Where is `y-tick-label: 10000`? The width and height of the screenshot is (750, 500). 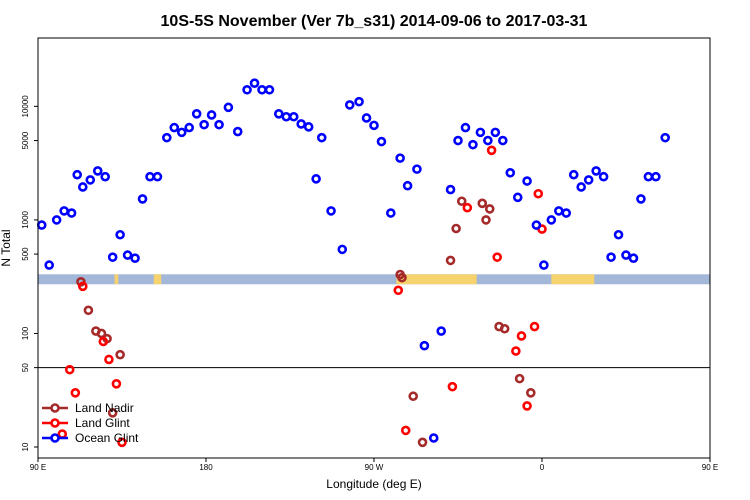 y-tick-label: 10000 is located at coordinates (25, 106).